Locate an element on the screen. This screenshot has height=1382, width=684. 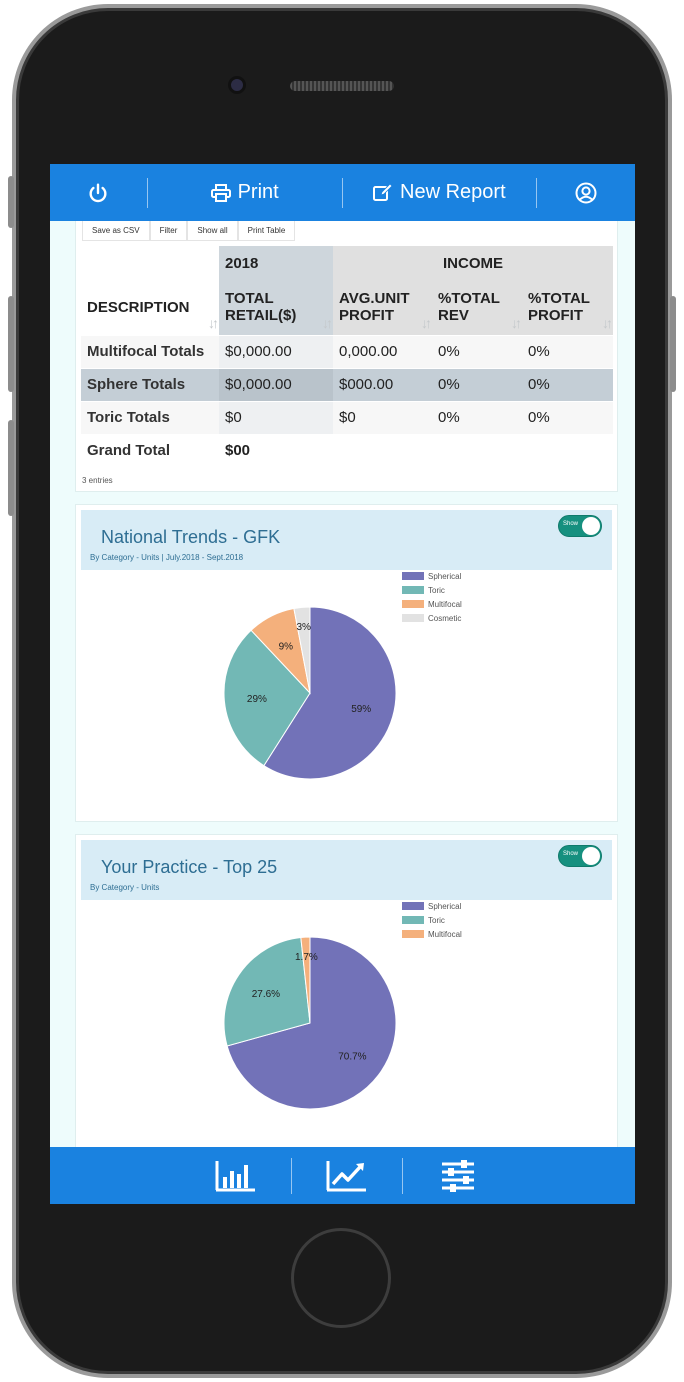
power-button is located at coordinates (98, 192).